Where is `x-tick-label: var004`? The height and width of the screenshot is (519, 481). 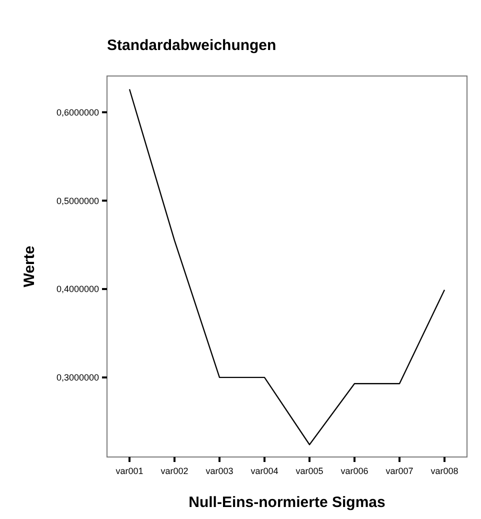
x-tick-label: var004 is located at coordinates (264, 471).